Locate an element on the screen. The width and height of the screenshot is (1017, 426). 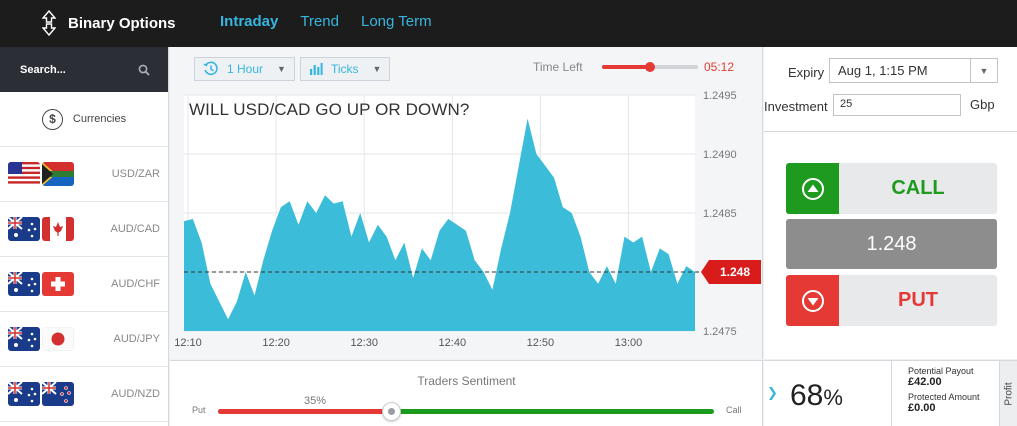
payout-percent: 68% is located at coordinates (816, 396).